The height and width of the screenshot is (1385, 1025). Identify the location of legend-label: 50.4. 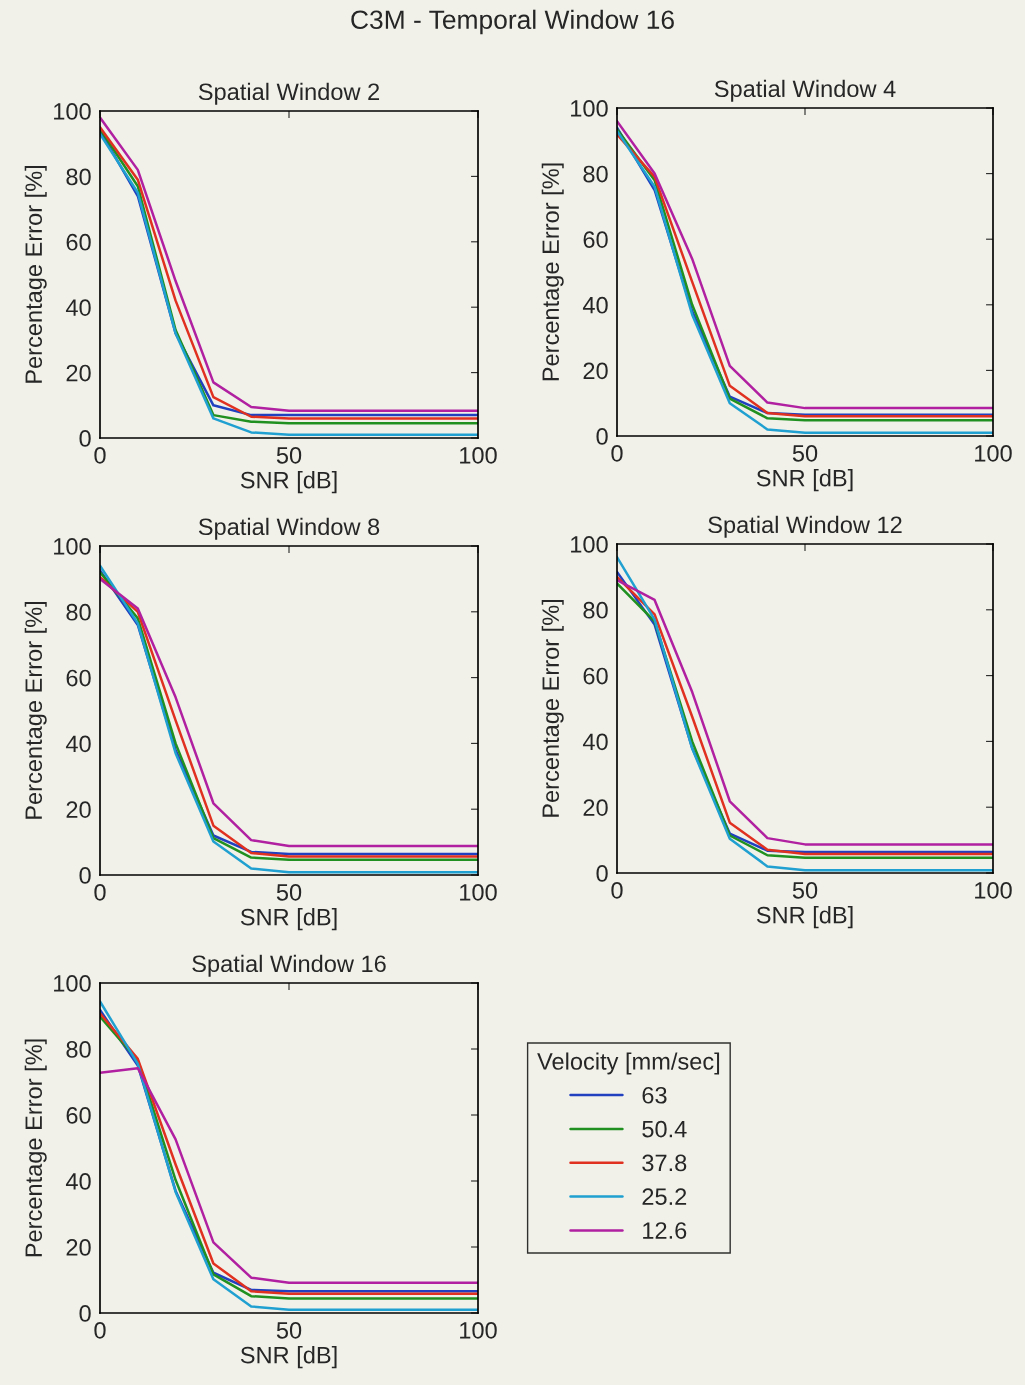
(664, 1129).